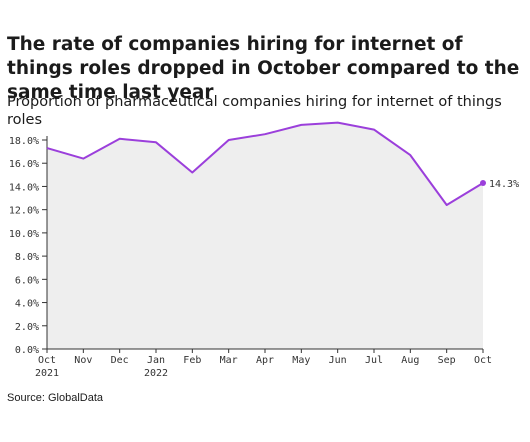 The width and height of the screenshot is (530, 442). Describe the element at coordinates (374, 360) in the screenshot. I see `x-tick-label: Jul` at that location.